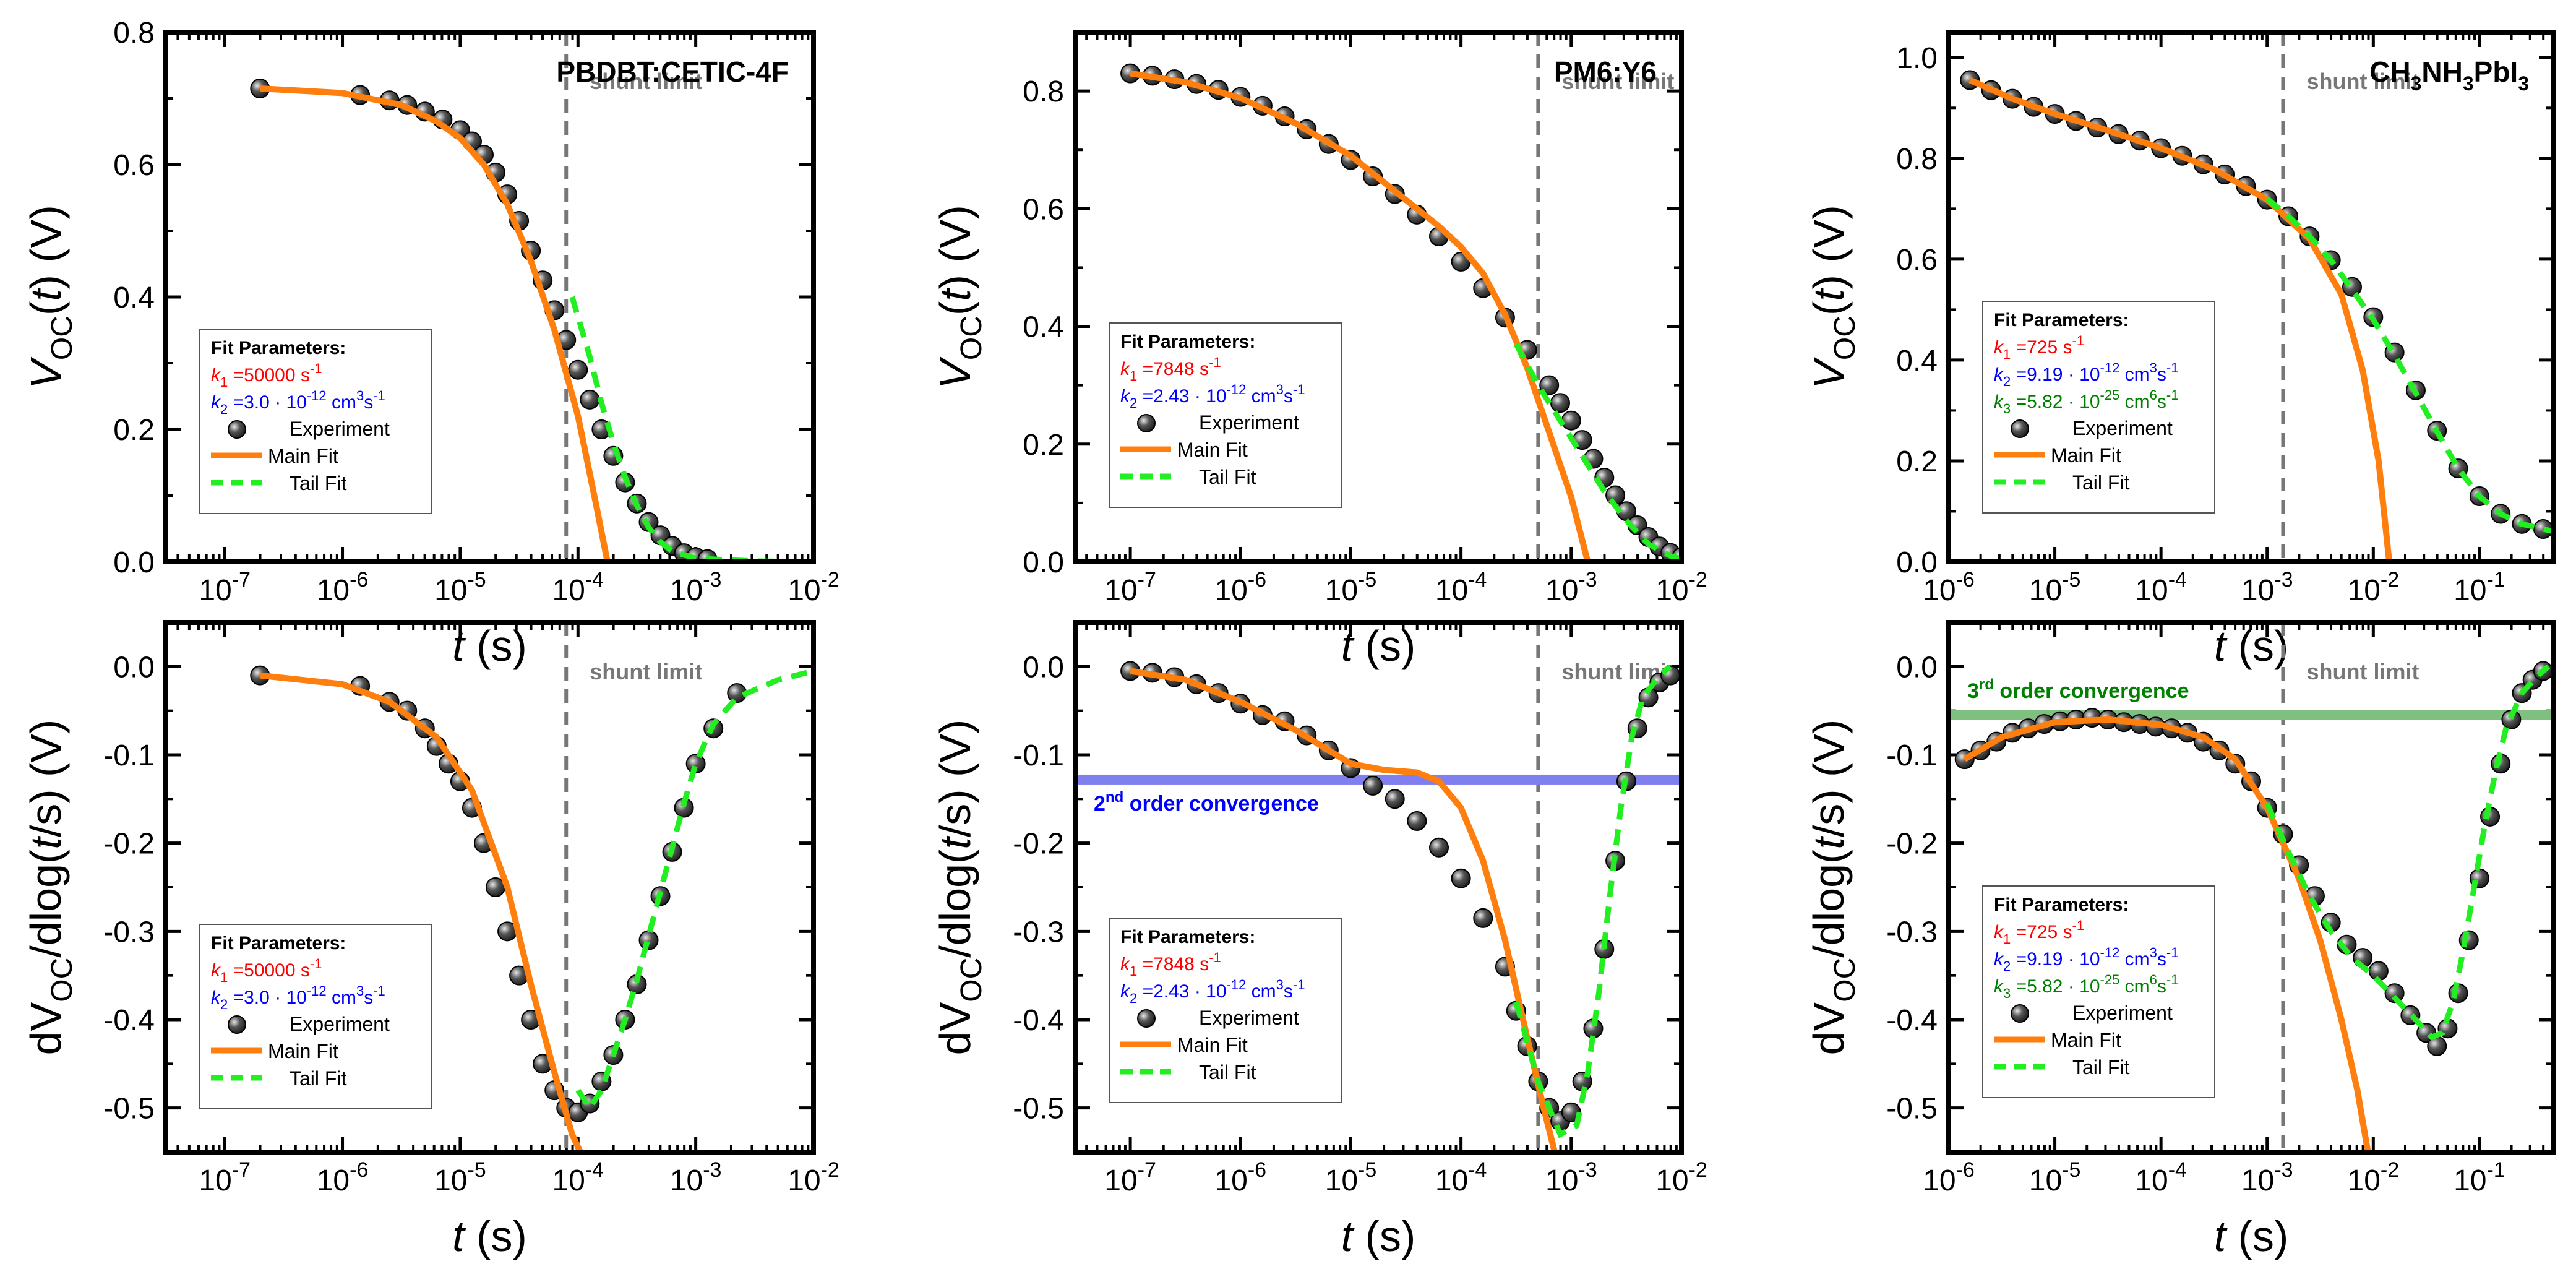 Image resolution: width=2576 pixels, height=1269 pixels. What do you see at coordinates (1917, 58) in the screenshot?
I see `y-tick-label: 1.0` at bounding box center [1917, 58].